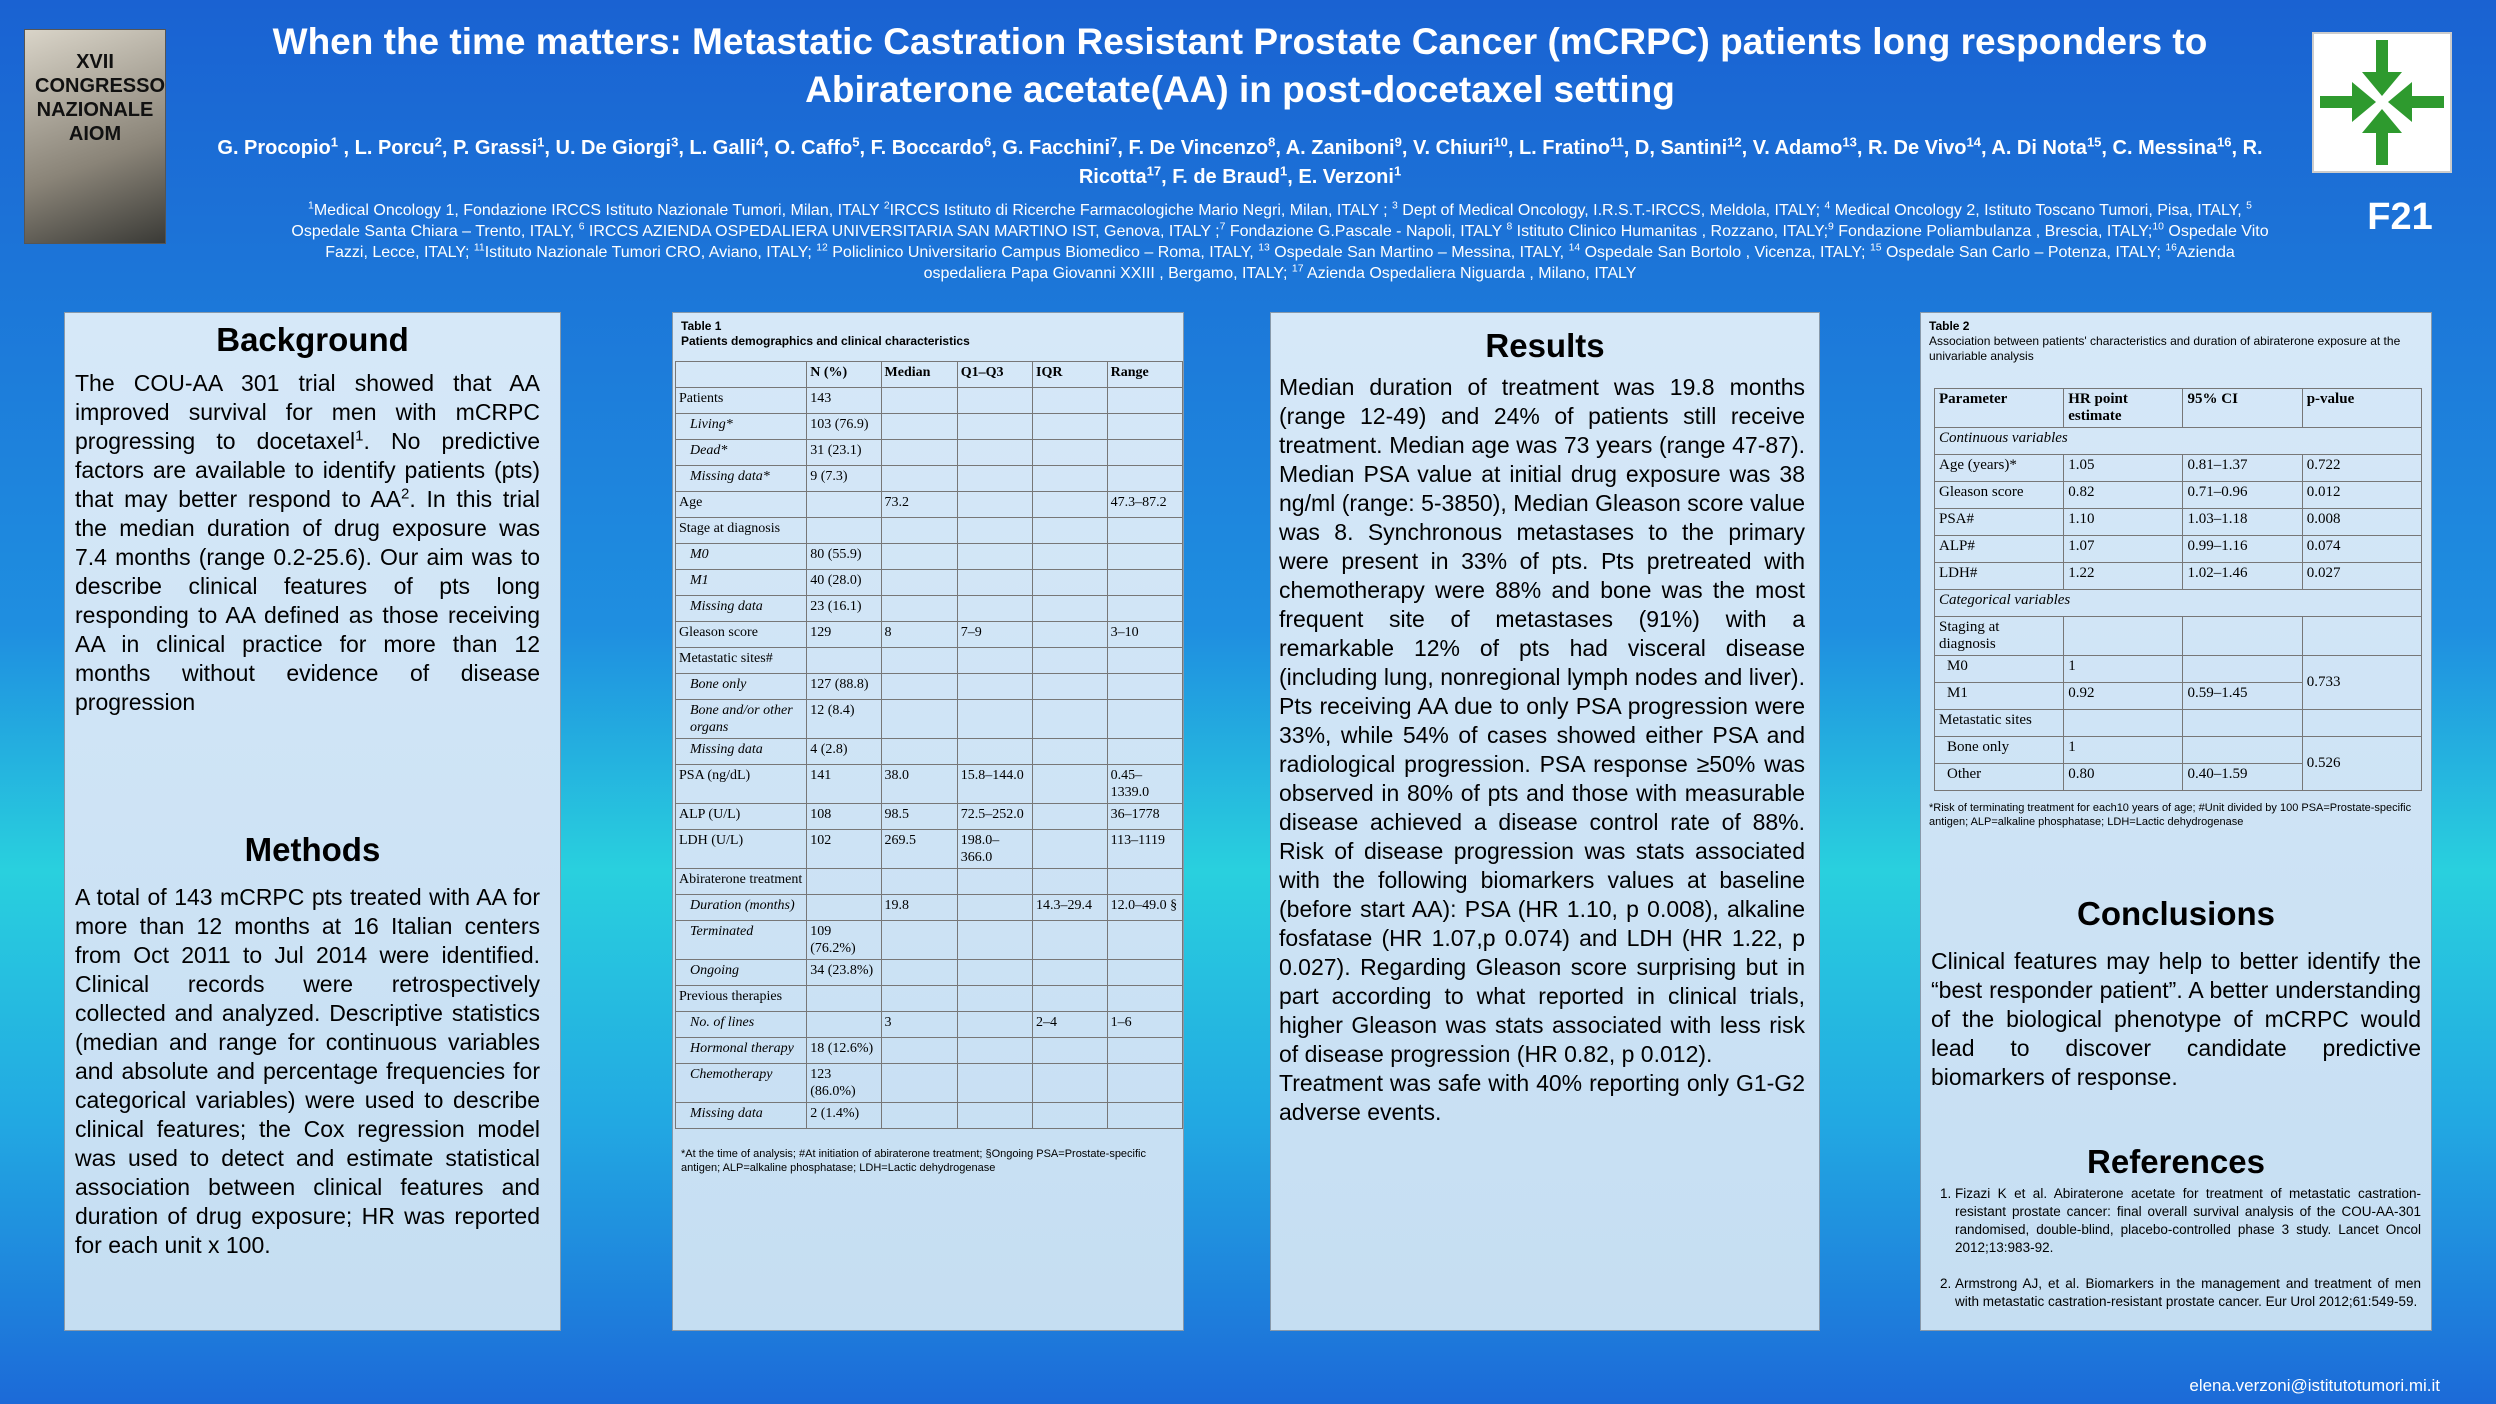  I want to click on table-header-cell: Parameter, so click(1999, 408).